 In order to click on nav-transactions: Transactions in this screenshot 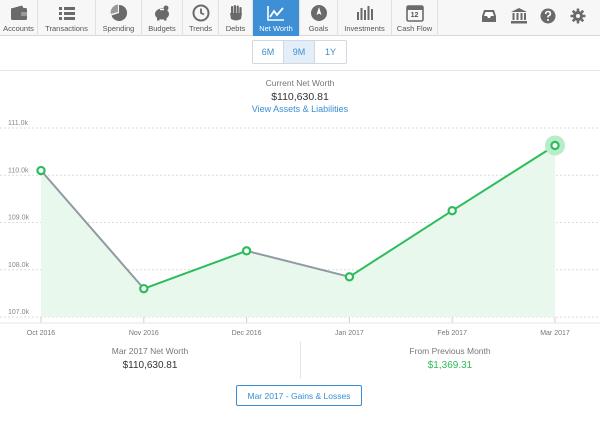, I will do `click(67, 18)`.